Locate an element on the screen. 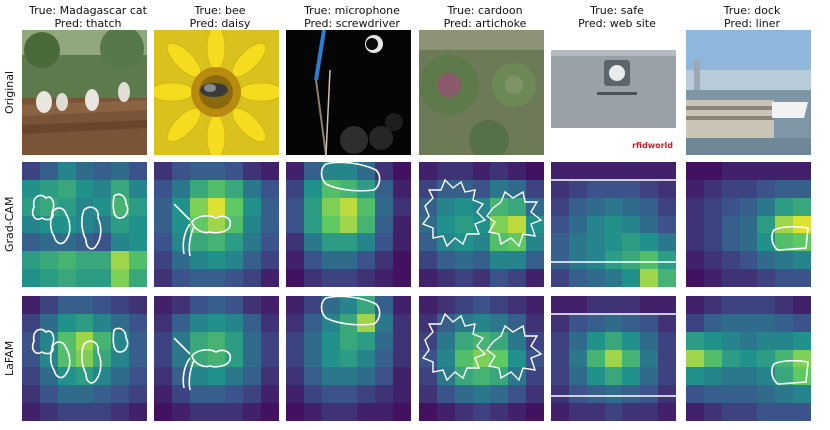 Image resolution: width=830 pixels, height=430 pixels. column-title-3: True: microphone Pred: screwdriver is located at coordinates (352, 17).